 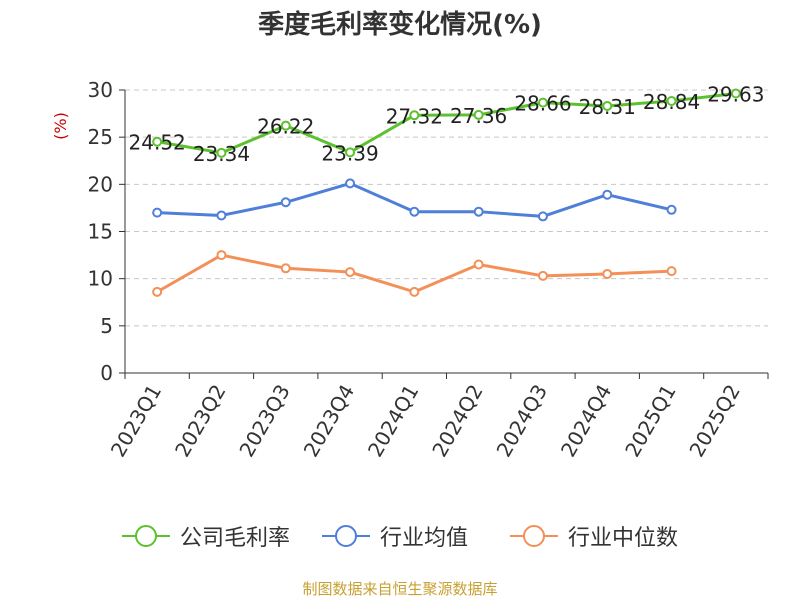 I want to click on y-tick-label: 20, so click(x=100, y=184).